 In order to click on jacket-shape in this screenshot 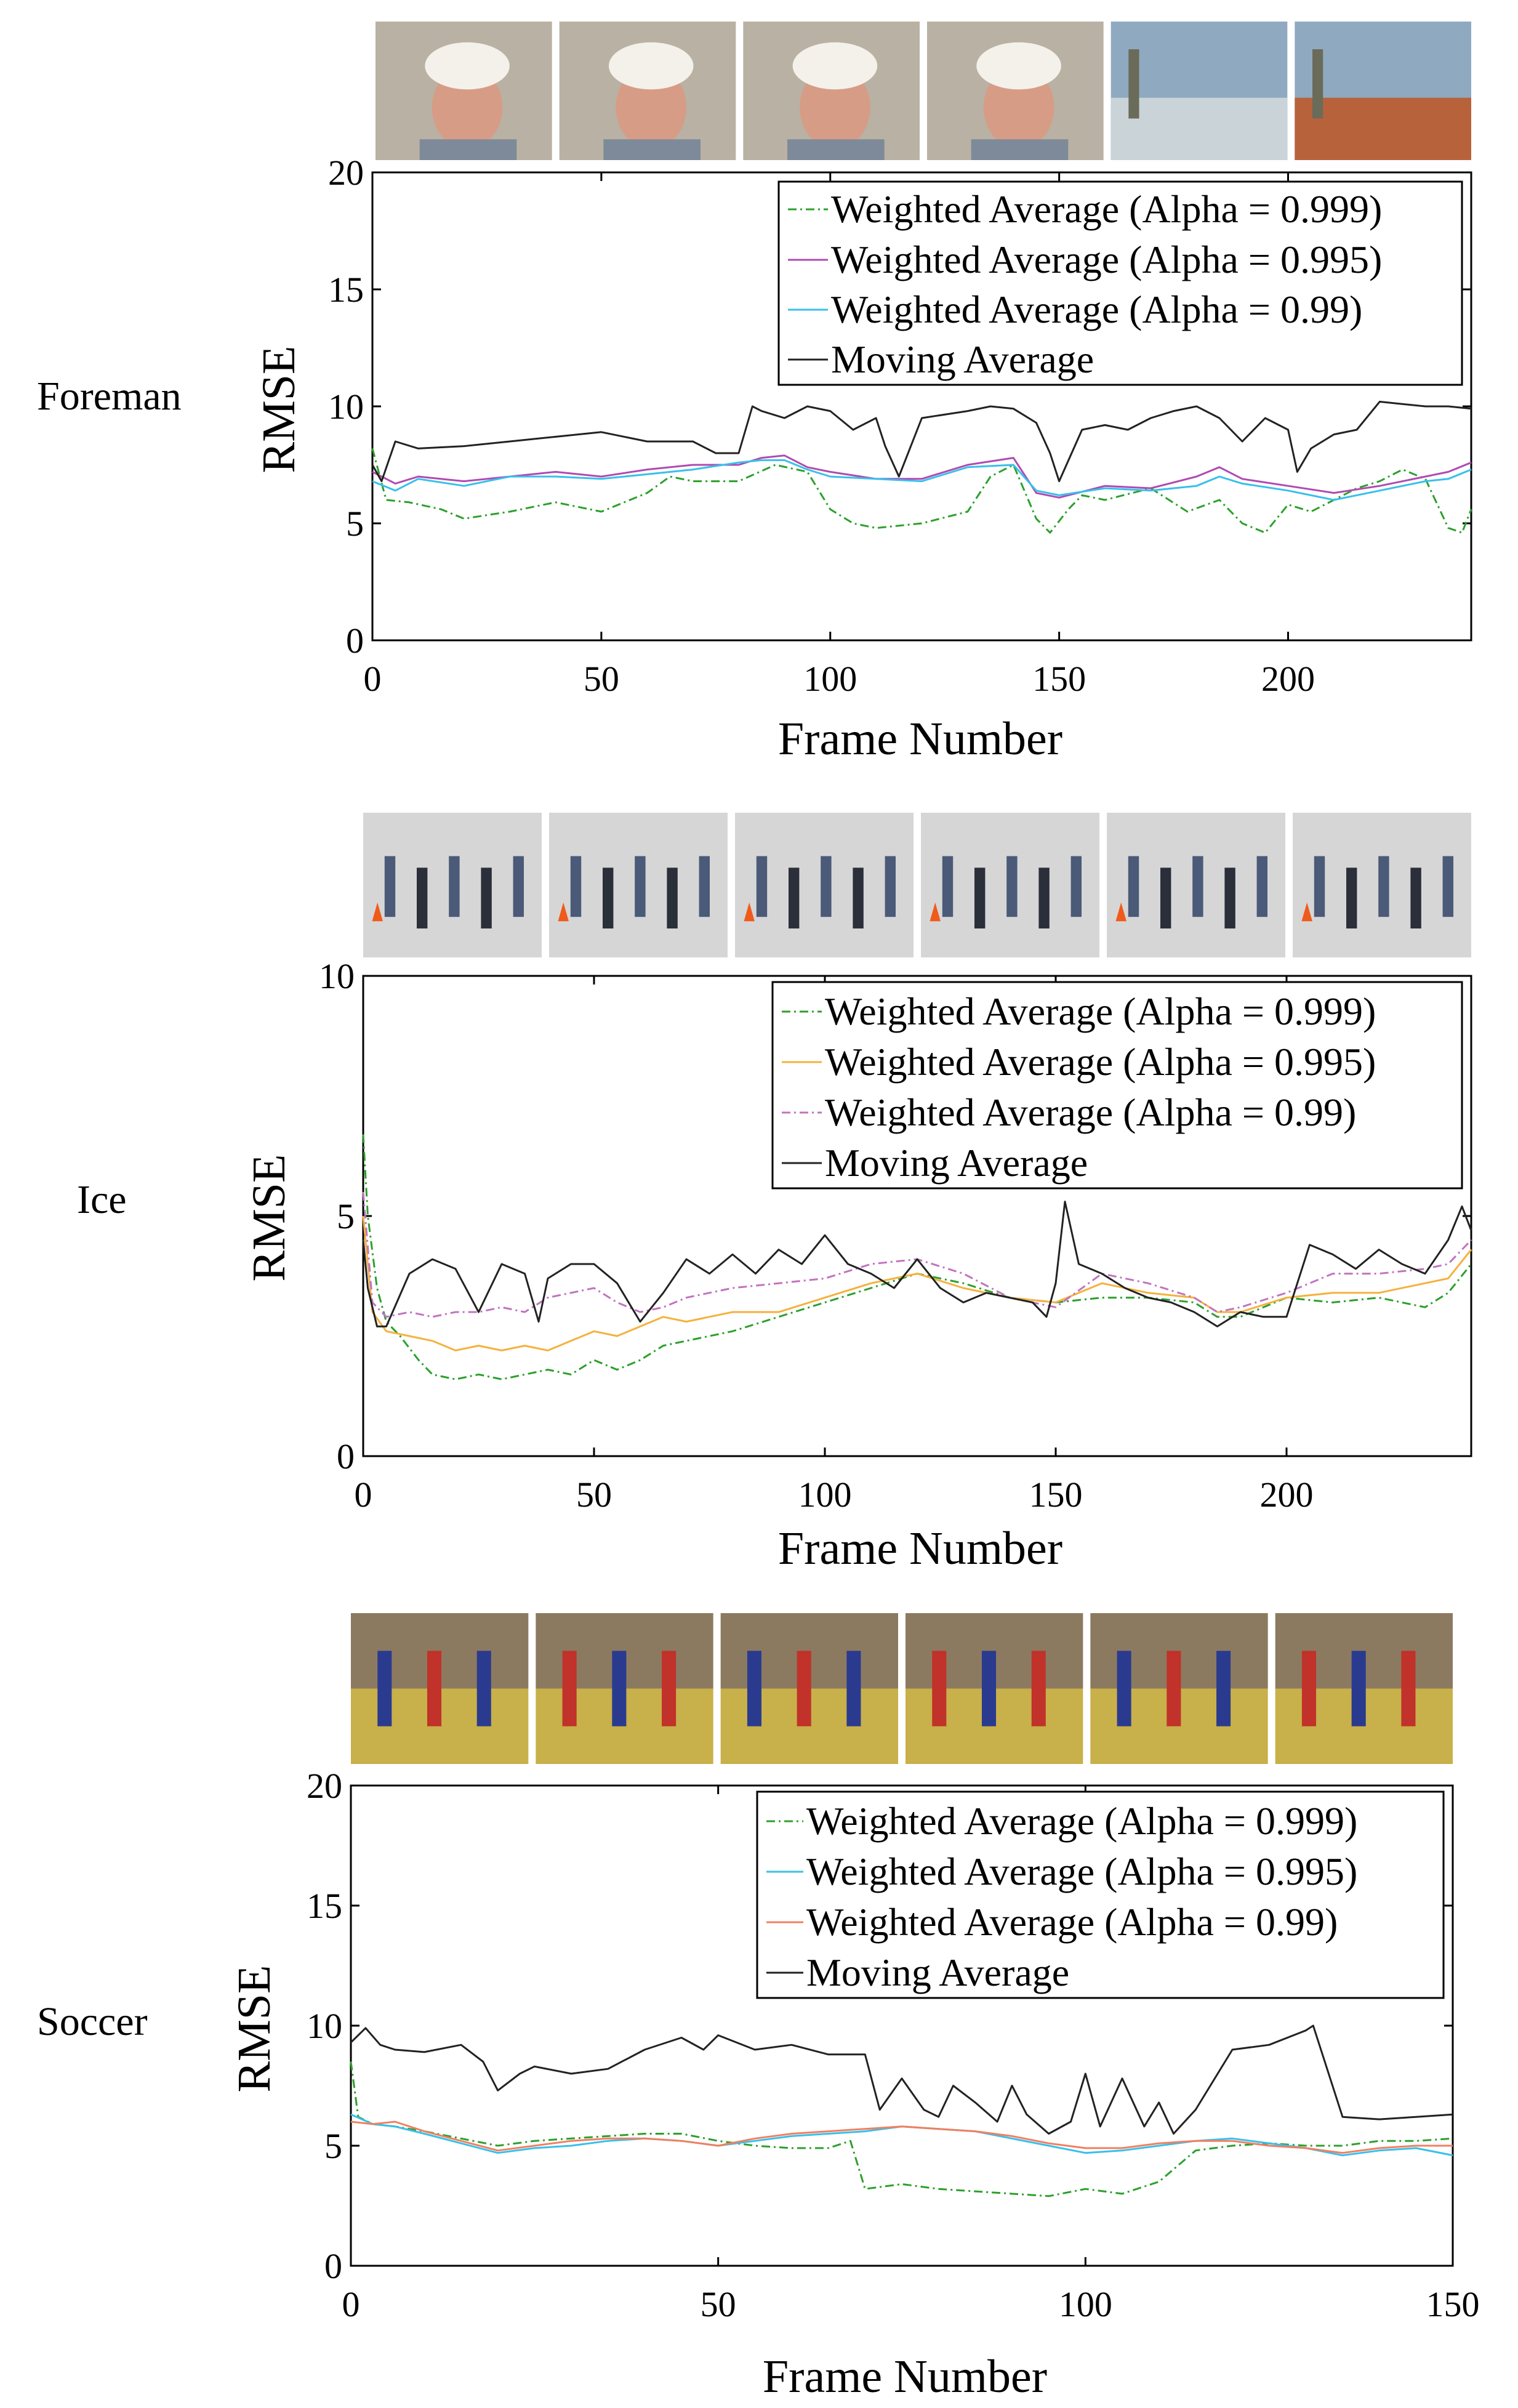, I will do `click(1020, 149)`.